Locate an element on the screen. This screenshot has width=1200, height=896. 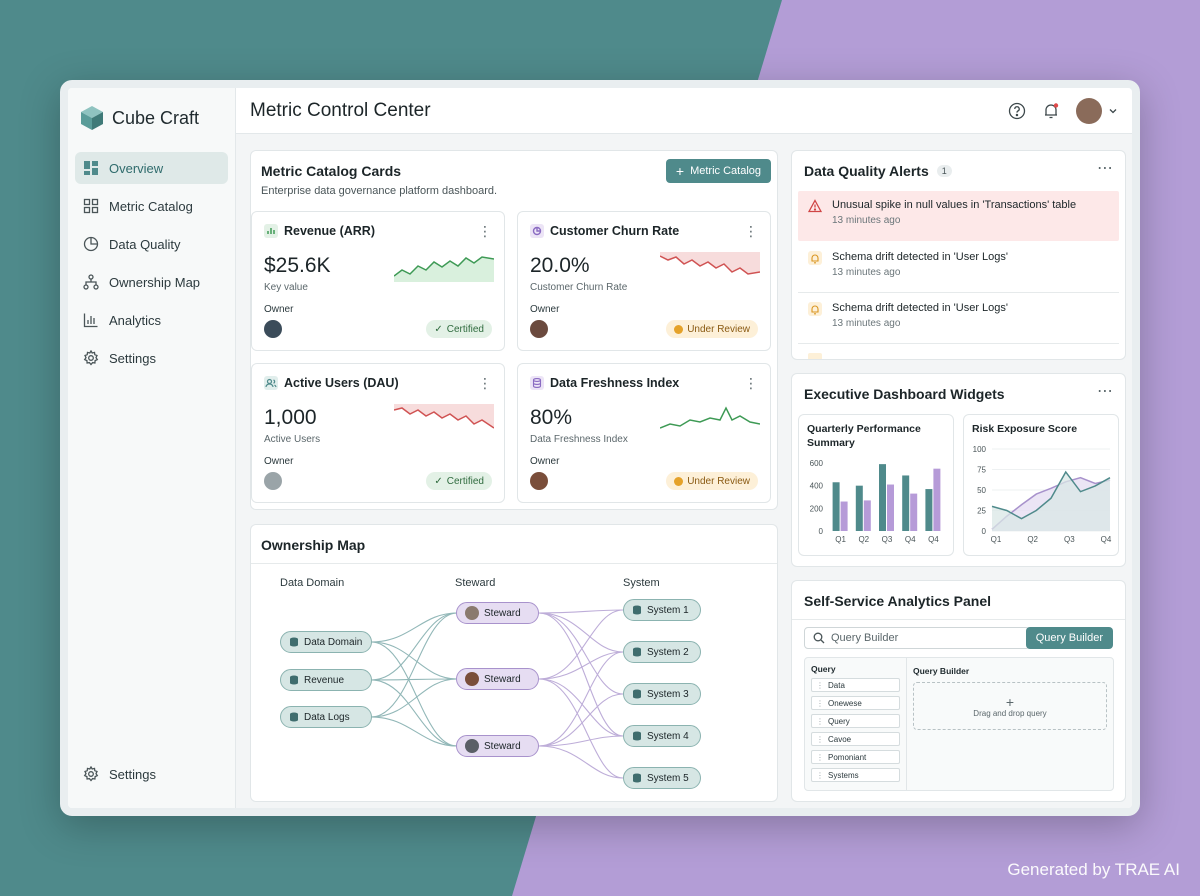
query-item: ⋮ Systems is located at coordinates (855, 775).